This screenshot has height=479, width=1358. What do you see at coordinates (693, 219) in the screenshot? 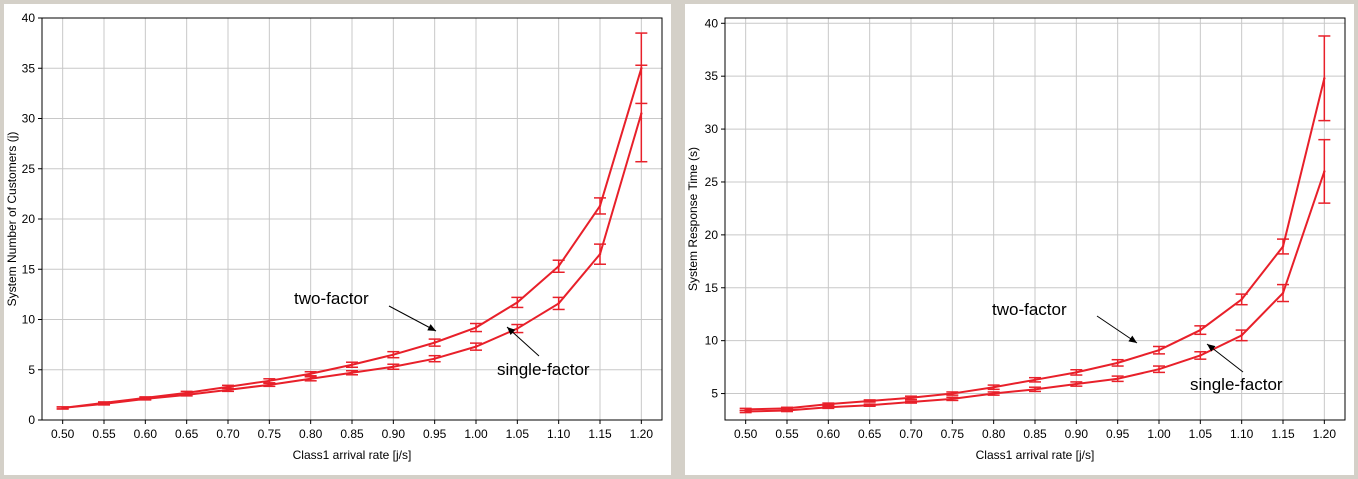
I see `y-axis-label: System Response Time (s)` at bounding box center [693, 219].